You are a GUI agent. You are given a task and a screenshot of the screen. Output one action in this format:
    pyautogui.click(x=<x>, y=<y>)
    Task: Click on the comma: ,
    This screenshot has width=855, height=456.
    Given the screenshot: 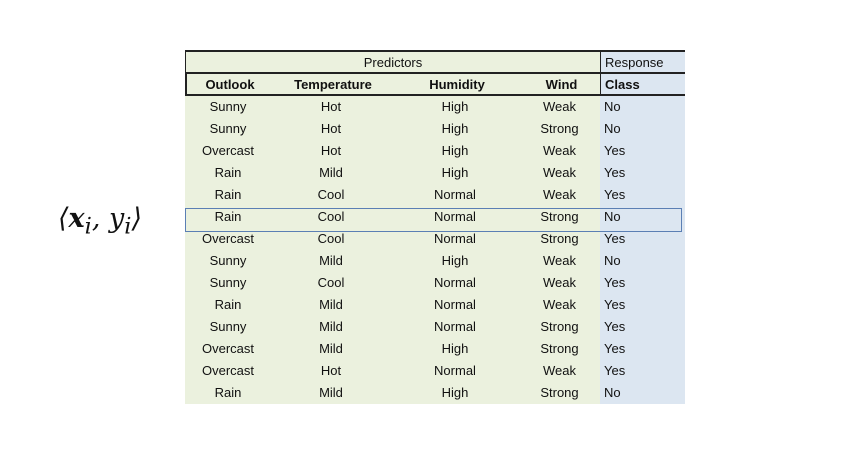 What is the action you would take?
    pyautogui.click(x=100, y=218)
    